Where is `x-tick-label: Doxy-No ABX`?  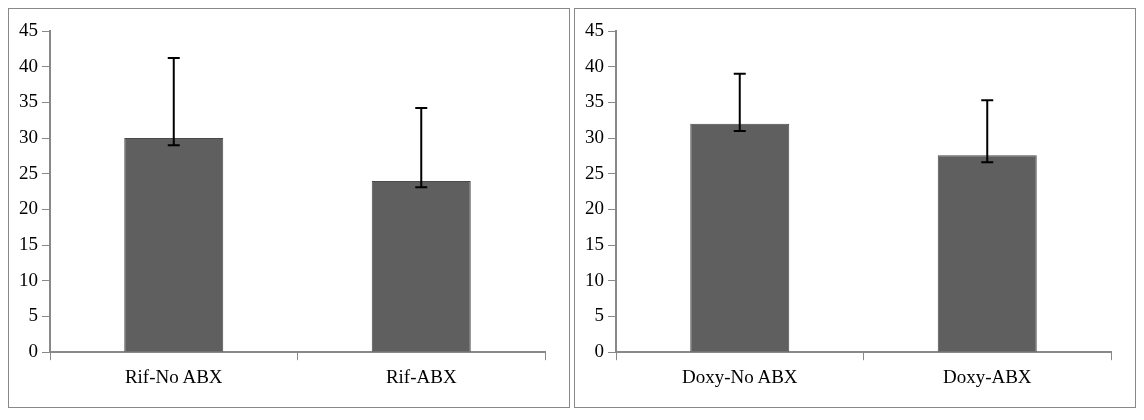
x-tick-label: Doxy-No ABX is located at coordinates (739, 376).